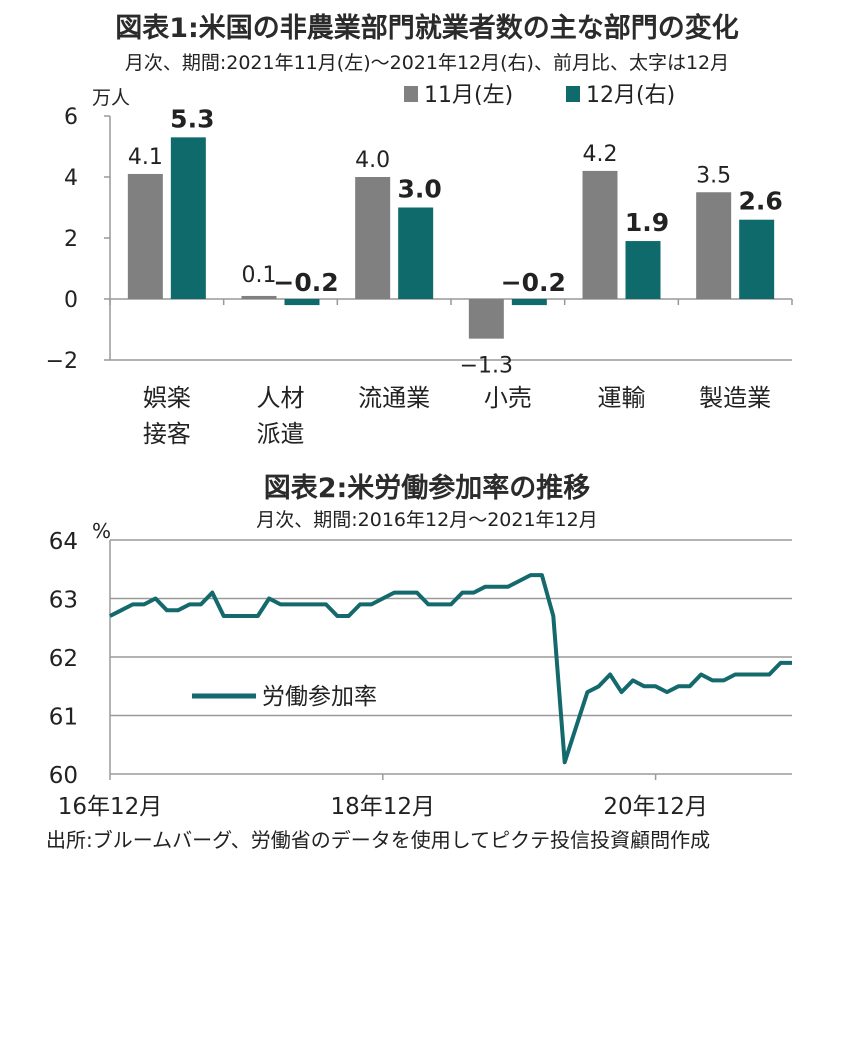 The image size is (854, 1052). Describe the element at coordinates (259, 275) in the screenshot. I see `chart1-data-label: 0.1` at that location.